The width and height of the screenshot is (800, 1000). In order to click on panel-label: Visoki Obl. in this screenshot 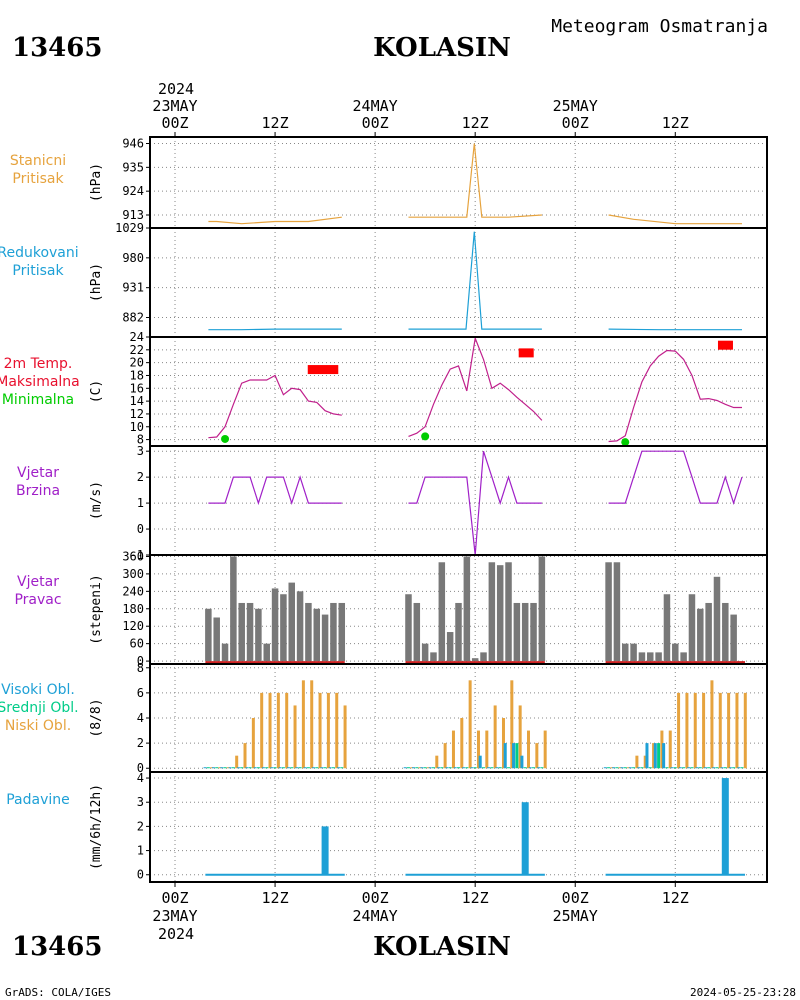, I will do `click(38, 690)`.